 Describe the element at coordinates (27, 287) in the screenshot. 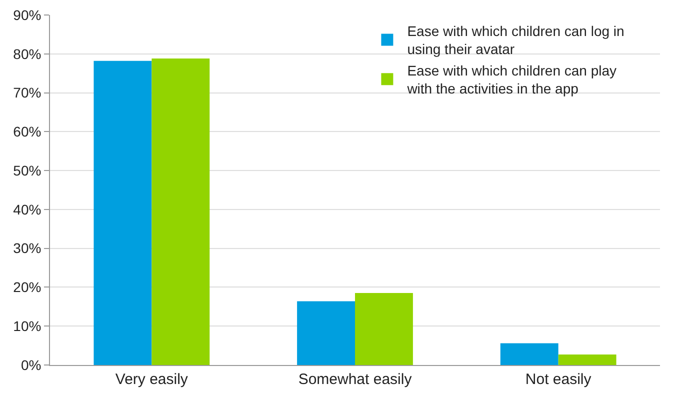

I see `y-tick-label: 20%` at that location.